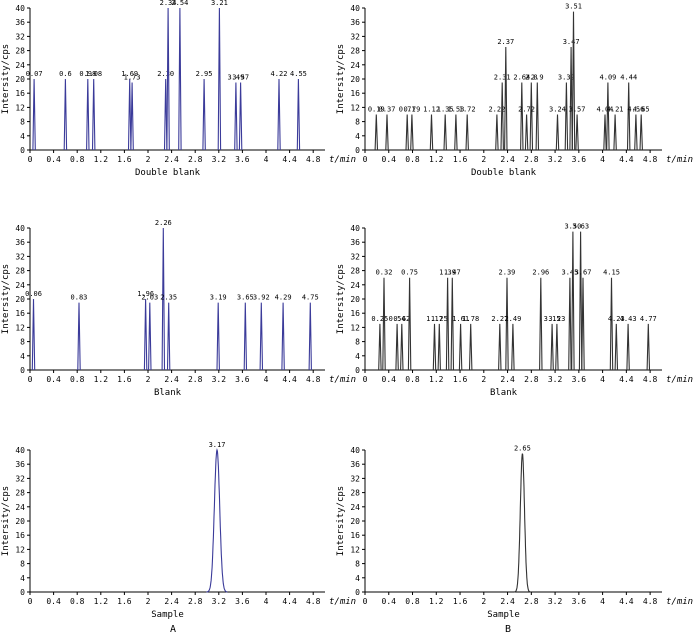  Describe the element at coordinates (355, 549) in the screenshot. I see `chart-5-y-tick-label: 12` at that location.